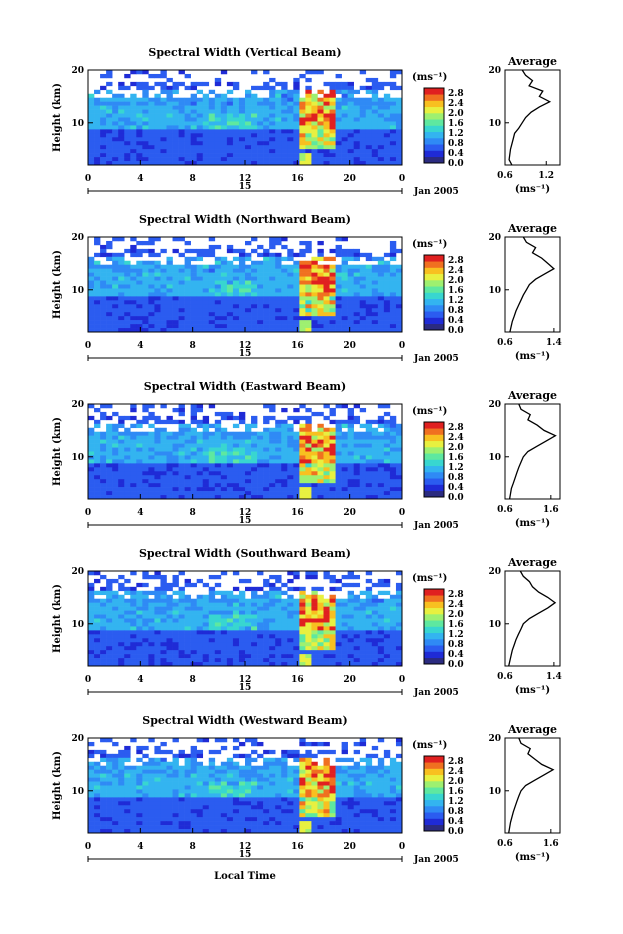 The height and width of the screenshot is (934, 623). I want to click on profile-y-tick-label: 10, so click(494, 124).